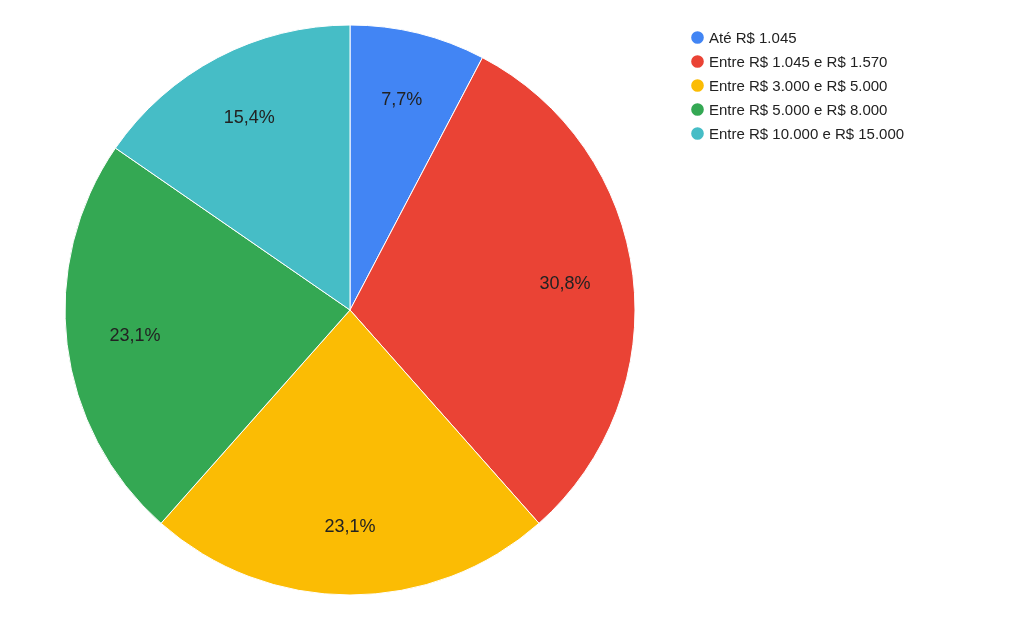 The width and height of the screenshot is (1034, 626). What do you see at coordinates (249, 117) in the screenshot?
I see `data-label: 15,4%` at bounding box center [249, 117].